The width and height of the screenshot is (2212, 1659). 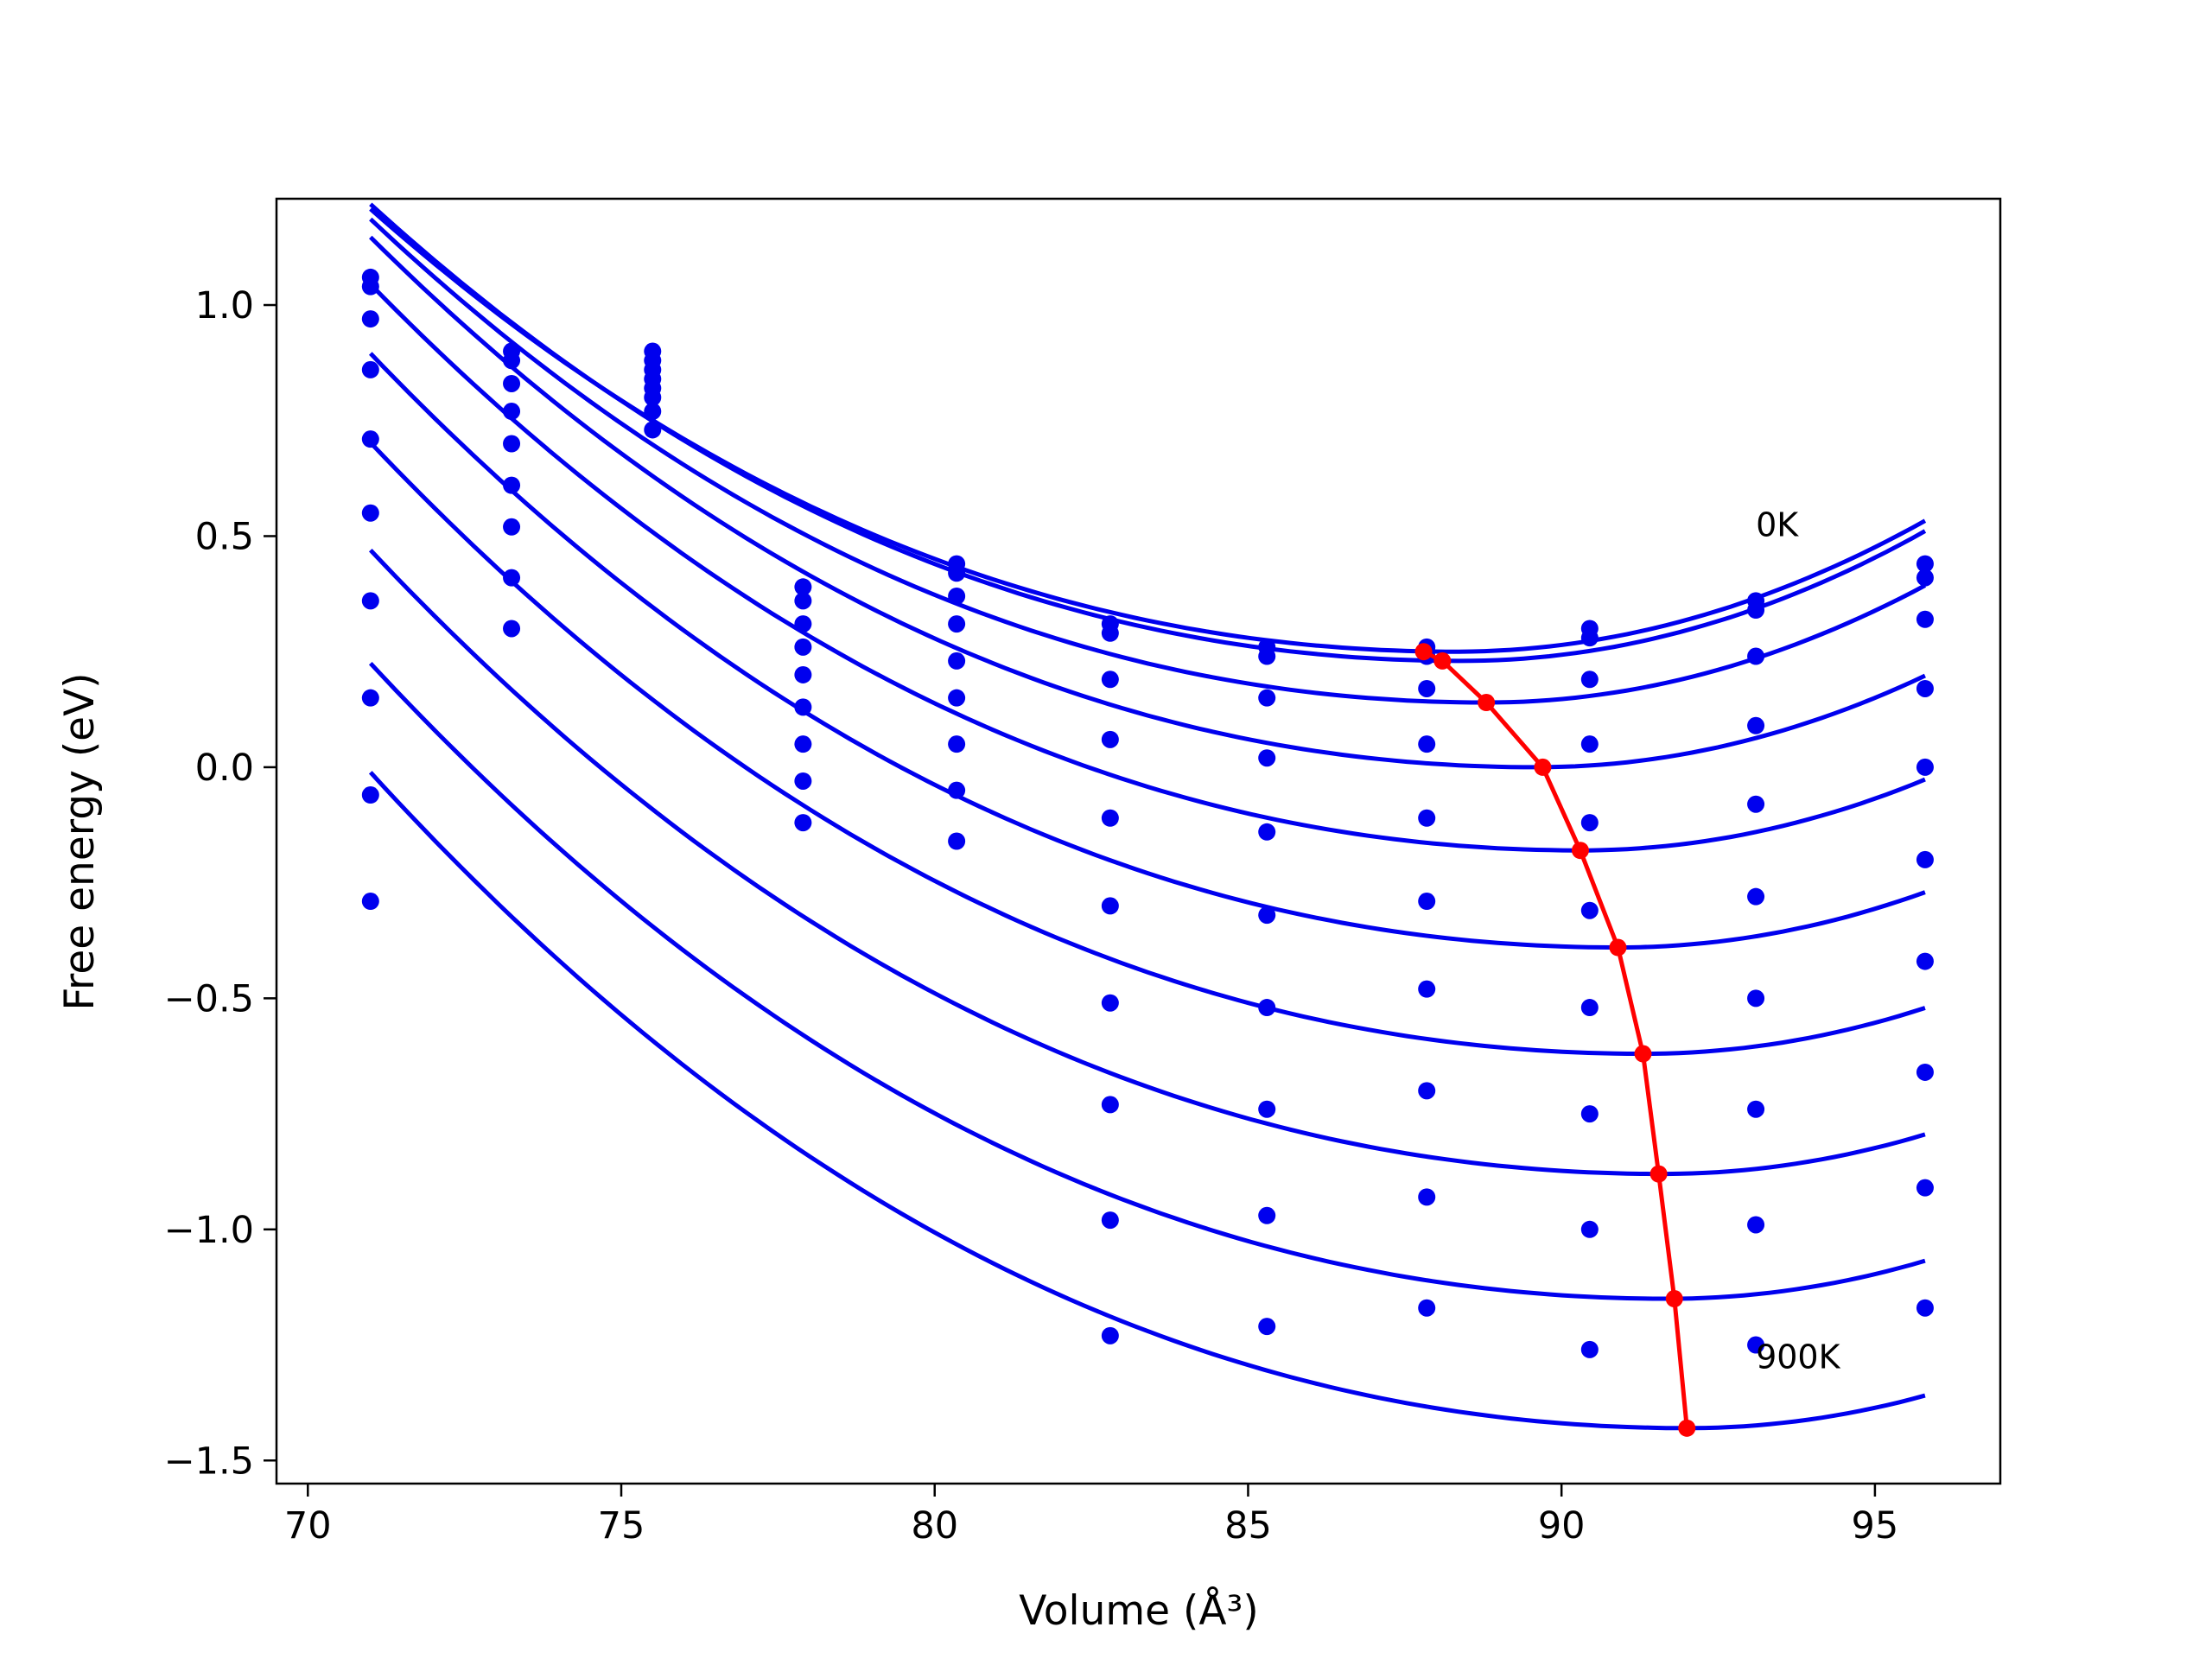 I want to click on annotations: 0K 900K, so click(x=1798, y=940).